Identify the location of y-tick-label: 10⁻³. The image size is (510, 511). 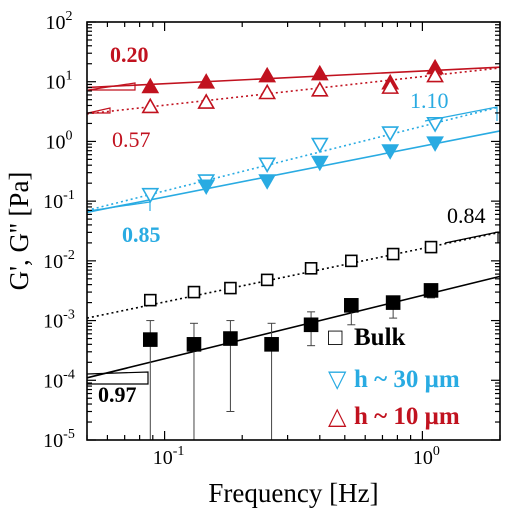
(59, 320).